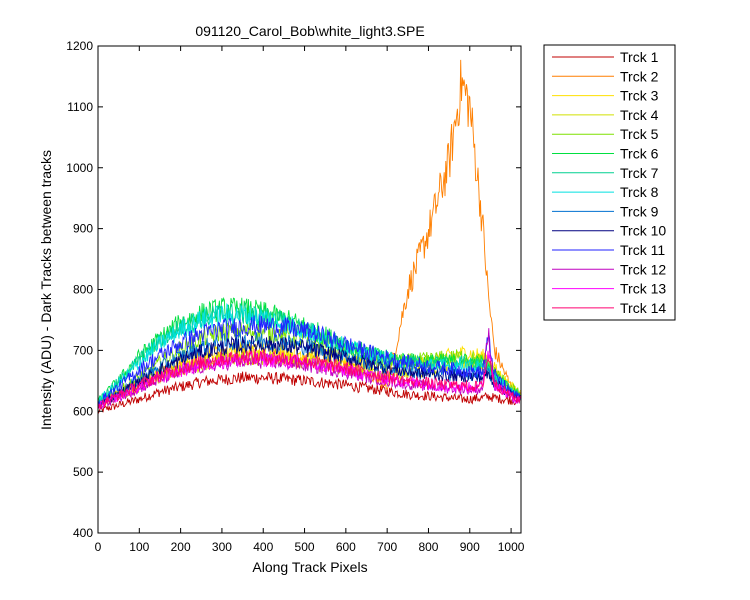 The width and height of the screenshot is (750, 600). Describe the element at coordinates (346, 547) in the screenshot. I see `x-tick-label: 600` at that location.